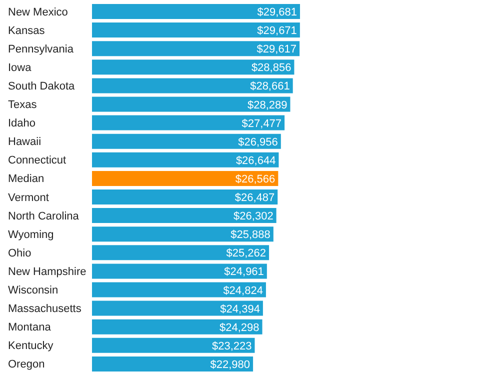 This screenshot has height=375, width=499. Describe the element at coordinates (250, 235) in the screenshot. I see `data-label: $25,888` at that location.